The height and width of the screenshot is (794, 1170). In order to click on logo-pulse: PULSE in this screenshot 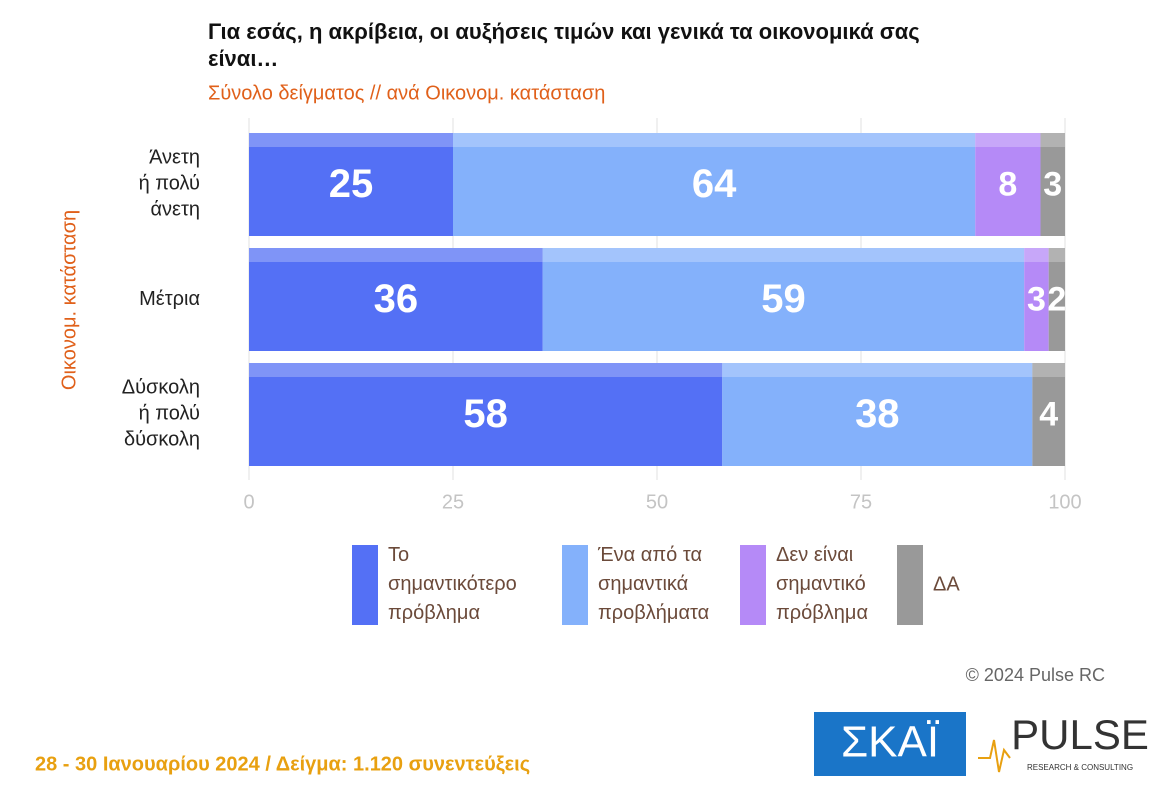, I will do `click(1080, 734)`.